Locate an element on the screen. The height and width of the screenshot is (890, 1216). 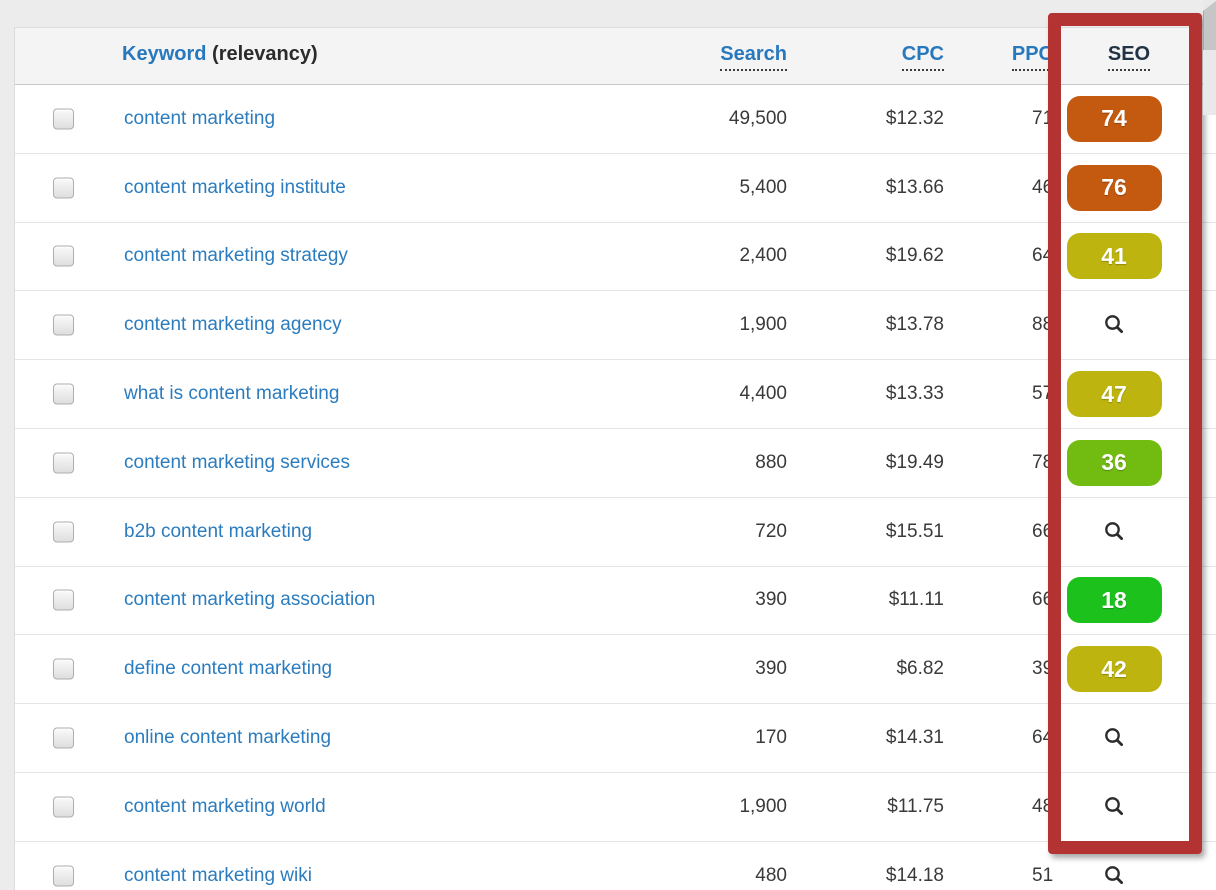
seo-difficulty-cell: 36 is located at coordinates (1114, 463).